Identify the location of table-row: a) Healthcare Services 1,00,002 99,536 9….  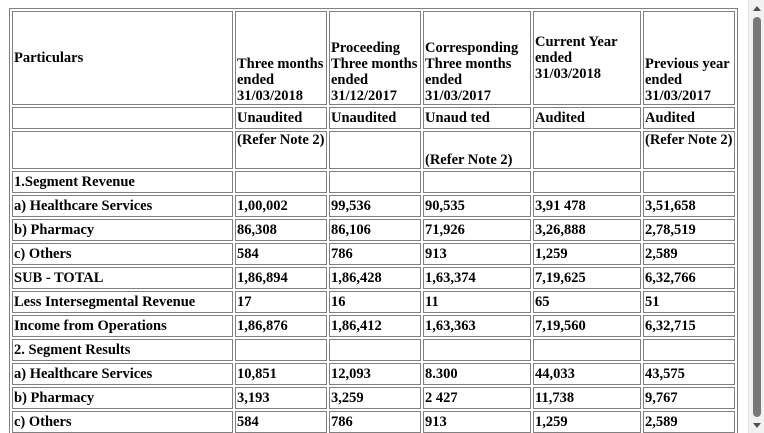
(373, 206).